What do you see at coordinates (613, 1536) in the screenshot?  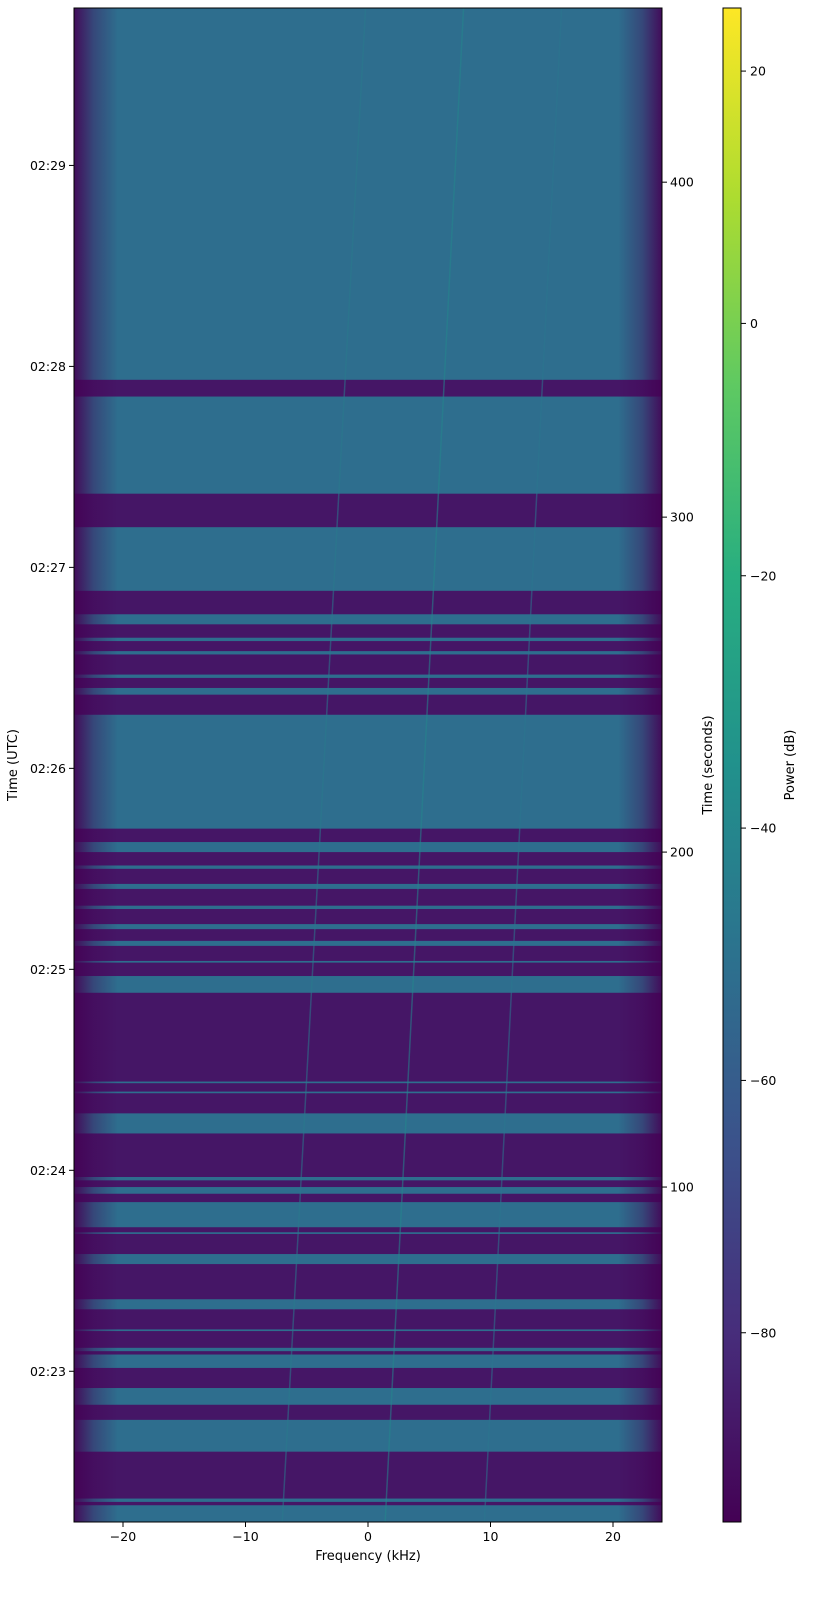 I see `x-tick-label: 20` at bounding box center [613, 1536].